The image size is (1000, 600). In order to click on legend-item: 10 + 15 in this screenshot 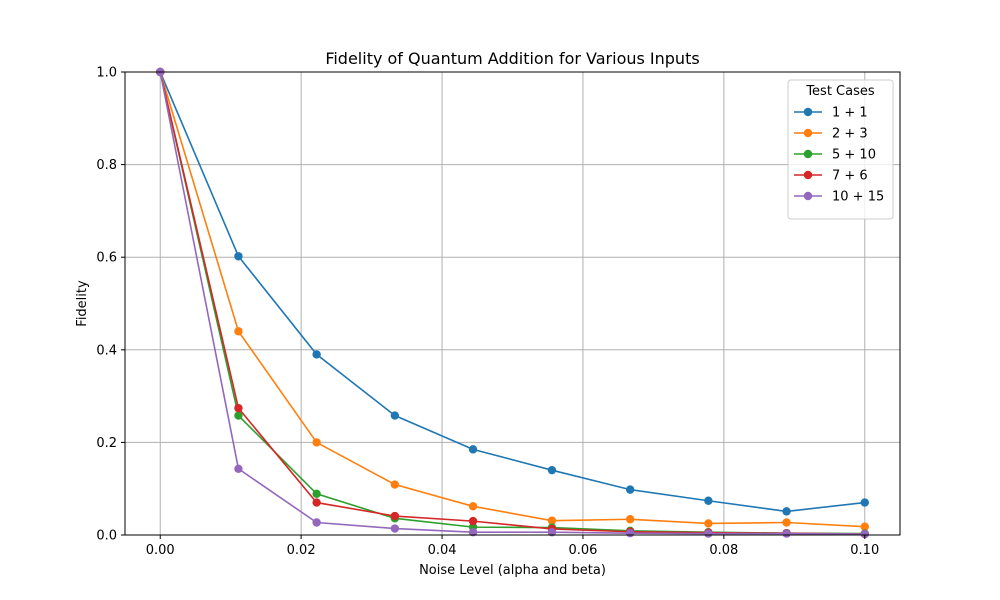, I will do `click(839, 197)`.